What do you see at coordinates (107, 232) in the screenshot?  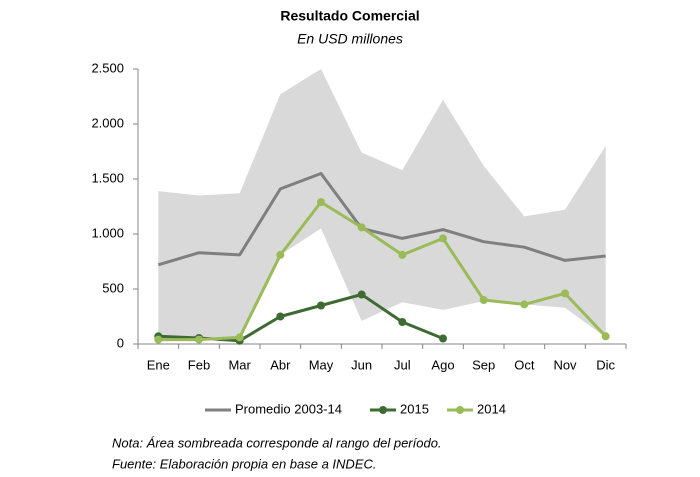 I see `y-tick-label: 1.000` at bounding box center [107, 232].